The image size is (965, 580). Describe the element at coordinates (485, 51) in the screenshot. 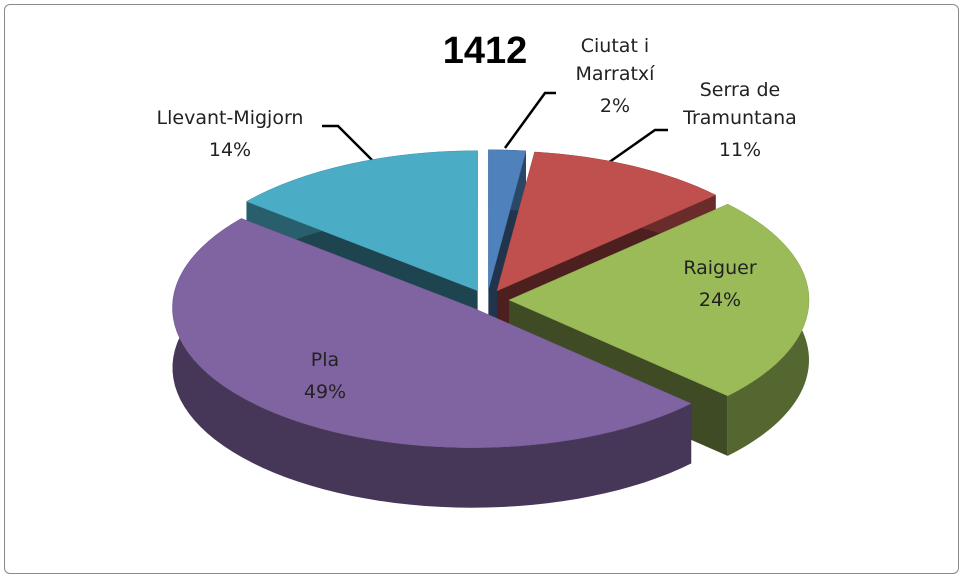

I see `chart-title: 1412` at that location.